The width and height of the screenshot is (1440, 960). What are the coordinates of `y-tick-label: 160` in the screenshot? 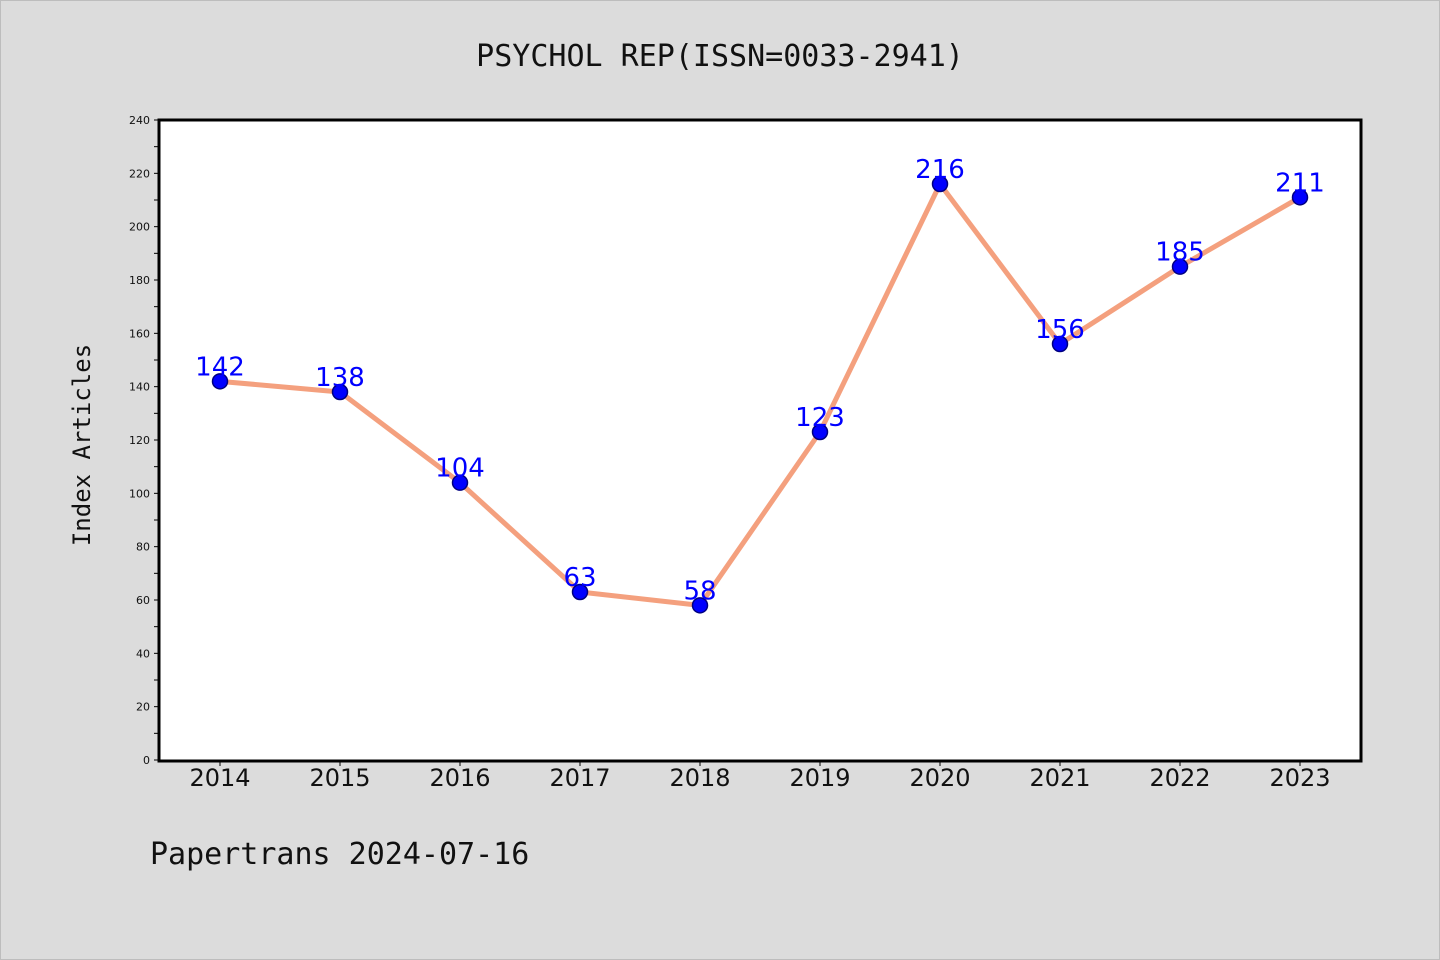 It's located at (139, 333).